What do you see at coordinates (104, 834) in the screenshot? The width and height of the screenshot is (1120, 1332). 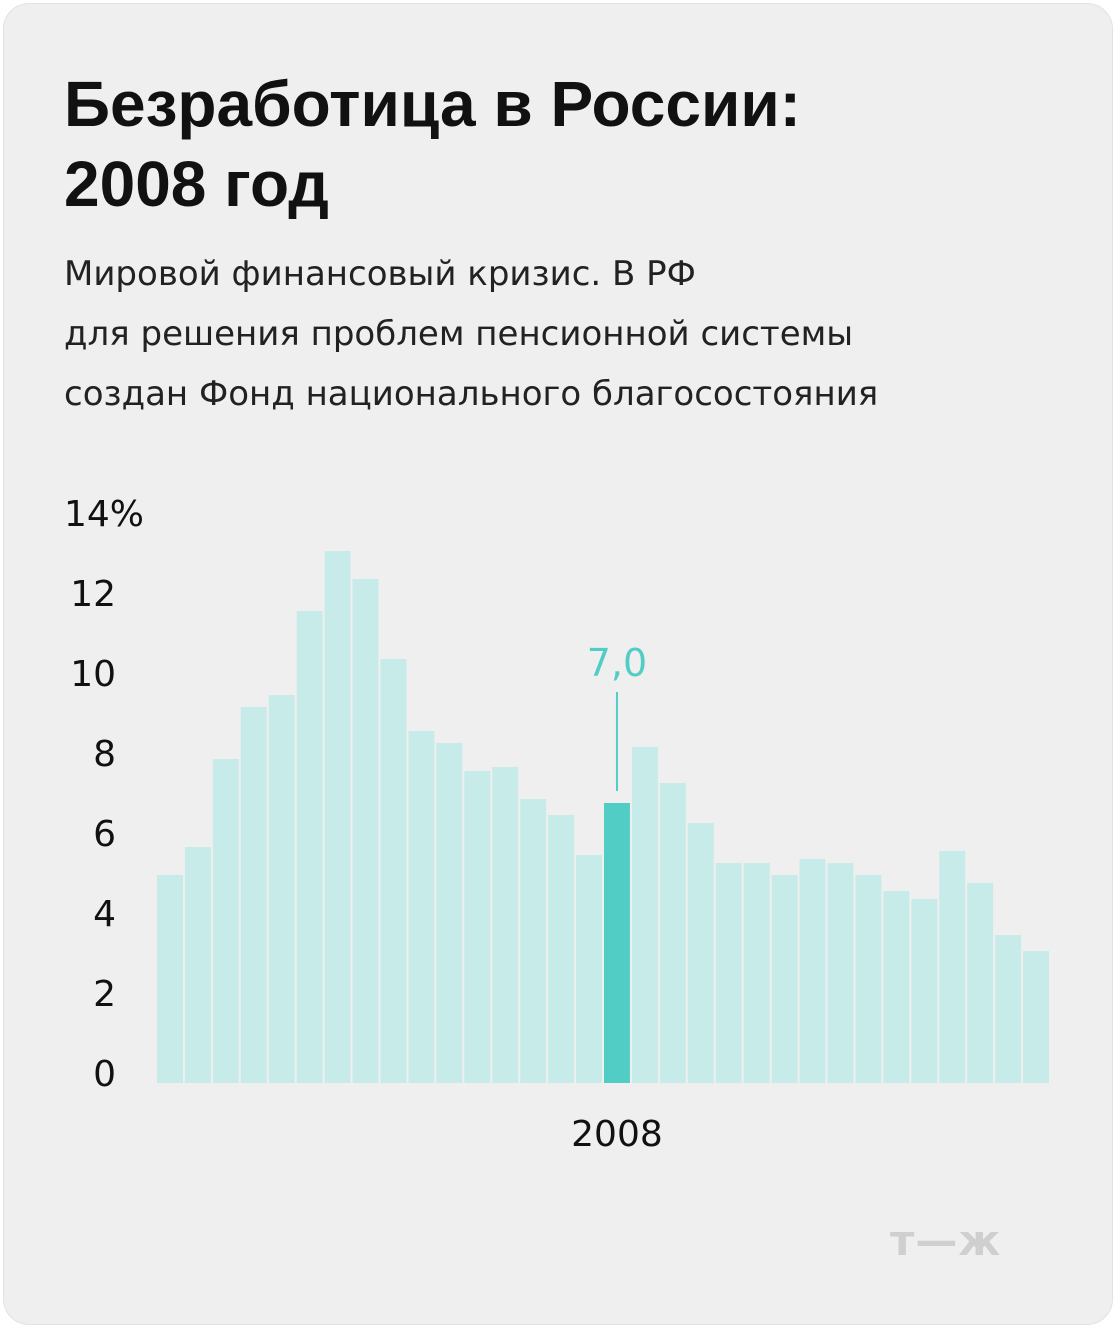 I see `y-tick-label: 6` at bounding box center [104, 834].